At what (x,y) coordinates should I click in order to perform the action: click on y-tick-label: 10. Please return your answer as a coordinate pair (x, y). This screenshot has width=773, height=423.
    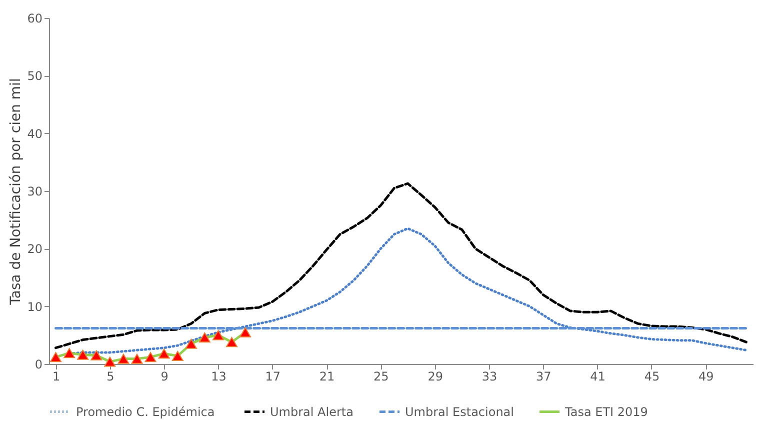
    Looking at the image, I should click on (34, 307).